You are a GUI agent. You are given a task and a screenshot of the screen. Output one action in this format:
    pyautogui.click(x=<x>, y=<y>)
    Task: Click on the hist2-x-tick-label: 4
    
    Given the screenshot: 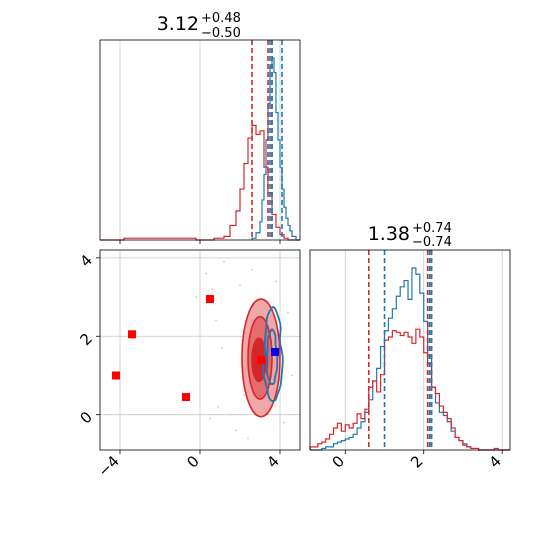 What is the action you would take?
    pyautogui.click(x=495, y=461)
    